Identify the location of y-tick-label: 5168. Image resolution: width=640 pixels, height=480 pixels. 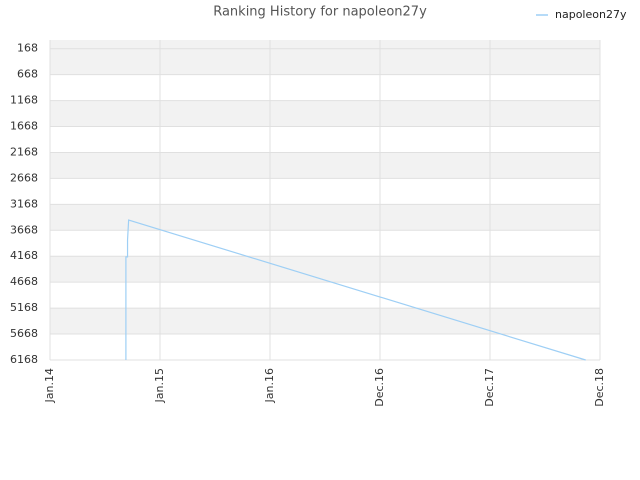
(24, 307).